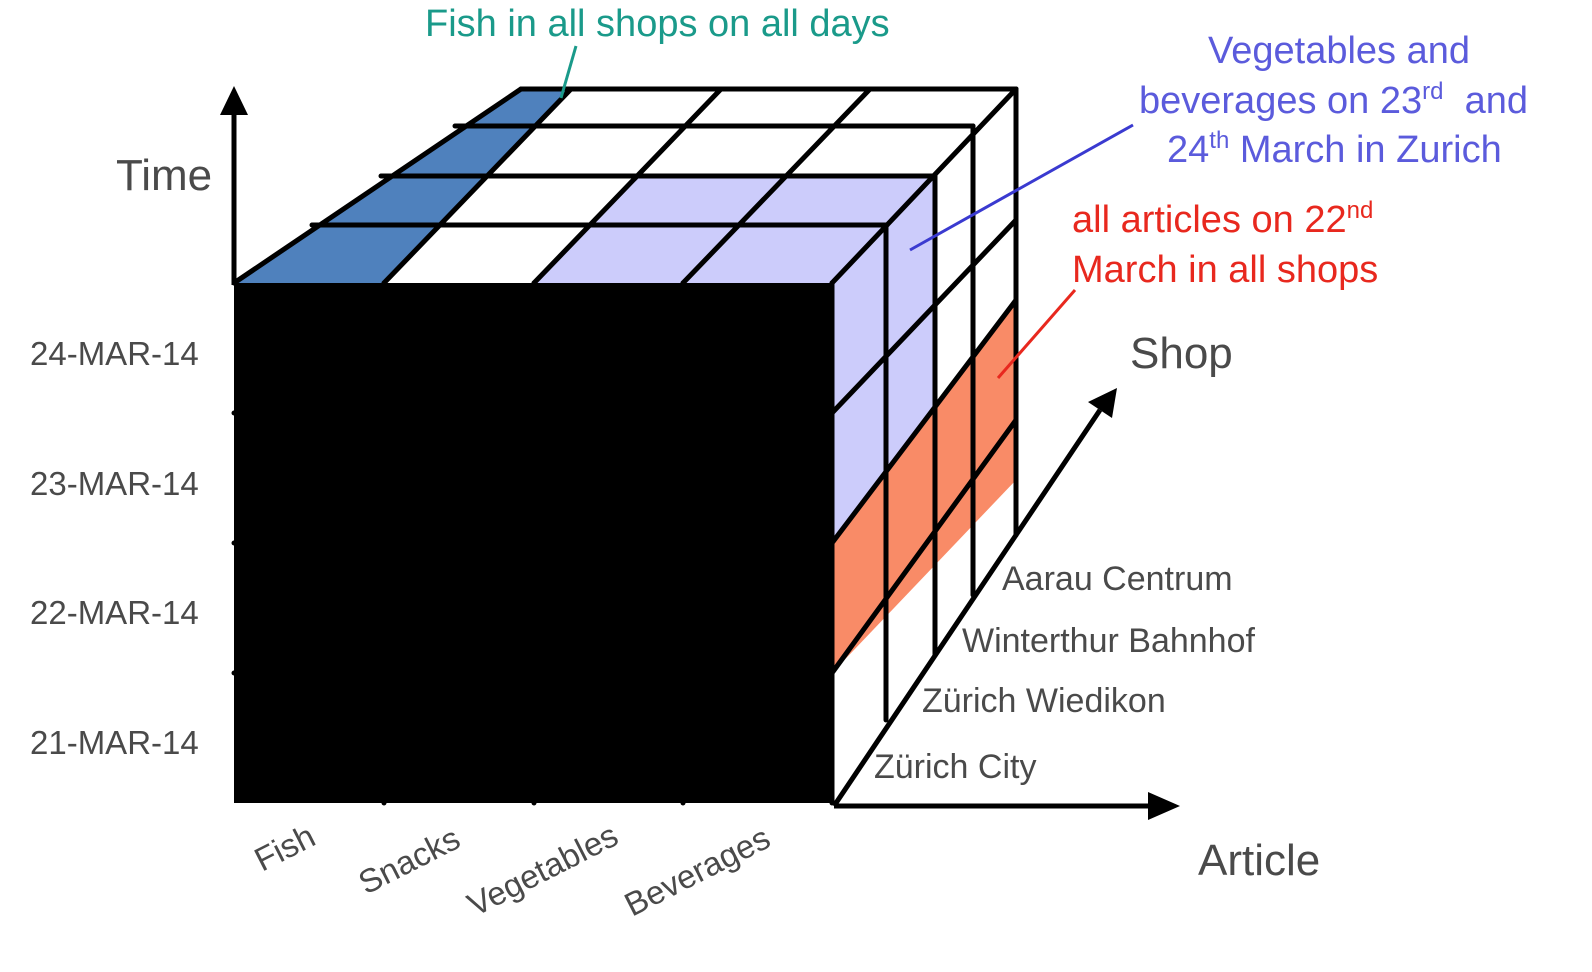 Image resolution: width=1592 pixels, height=972 pixels. What do you see at coordinates (1007, 806) in the screenshot?
I see `article-axis` at bounding box center [1007, 806].